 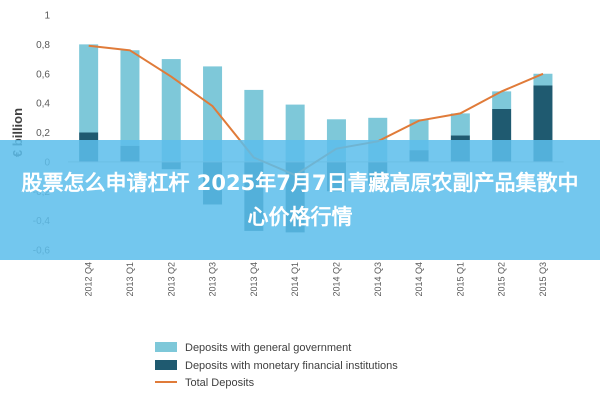 I want to click on x-tick-label: 2015 Q3, so click(x=543, y=279).